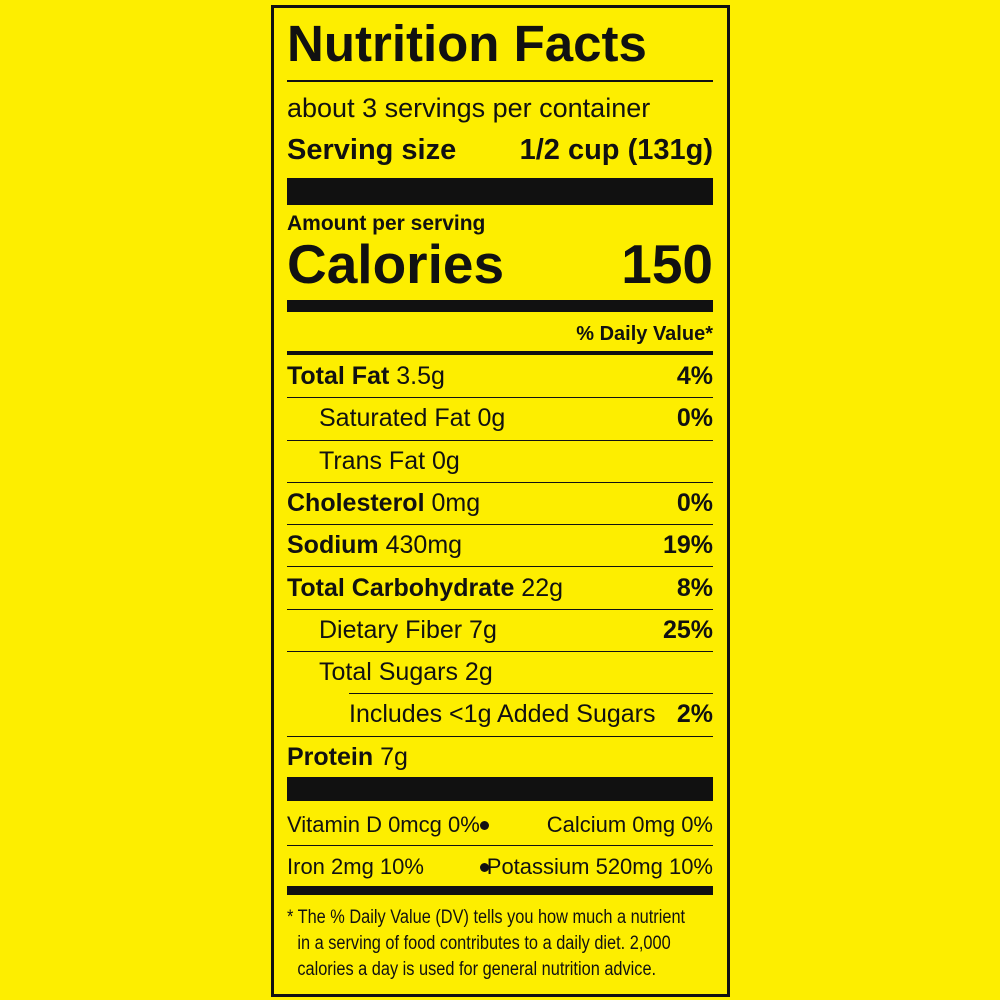 The width and height of the screenshot is (1000, 1000). Describe the element at coordinates (469, 108) in the screenshot. I see `servings: about 3 servings per container` at that location.